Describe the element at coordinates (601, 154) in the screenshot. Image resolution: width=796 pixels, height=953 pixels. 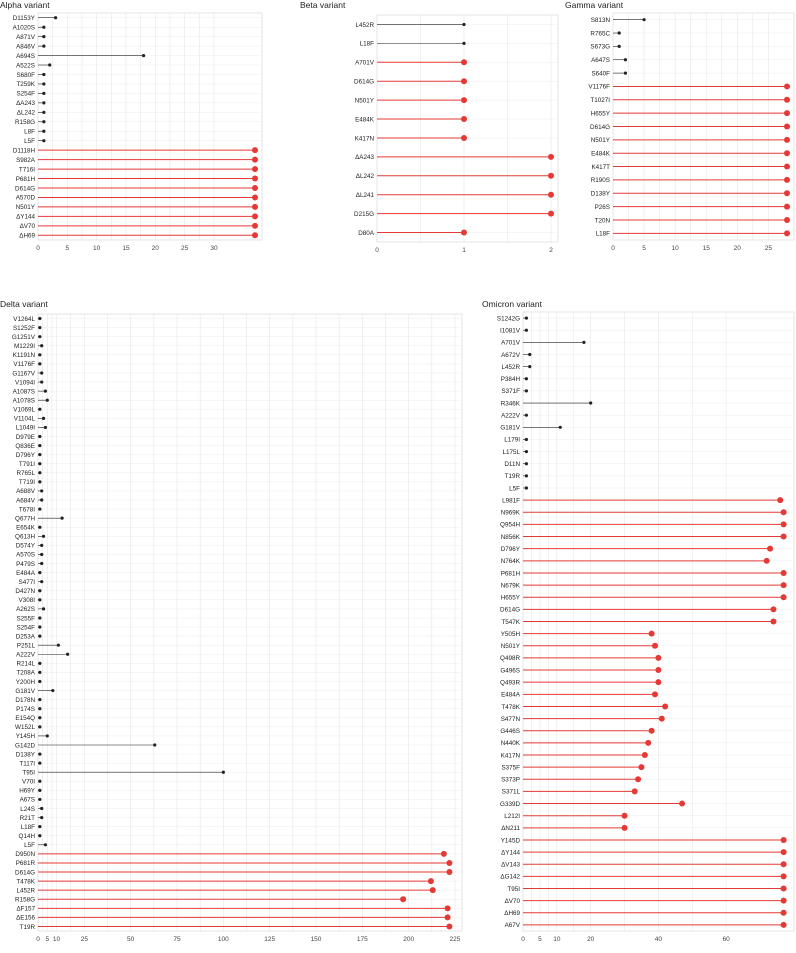
I see `y-tick-label: E484K` at that location.